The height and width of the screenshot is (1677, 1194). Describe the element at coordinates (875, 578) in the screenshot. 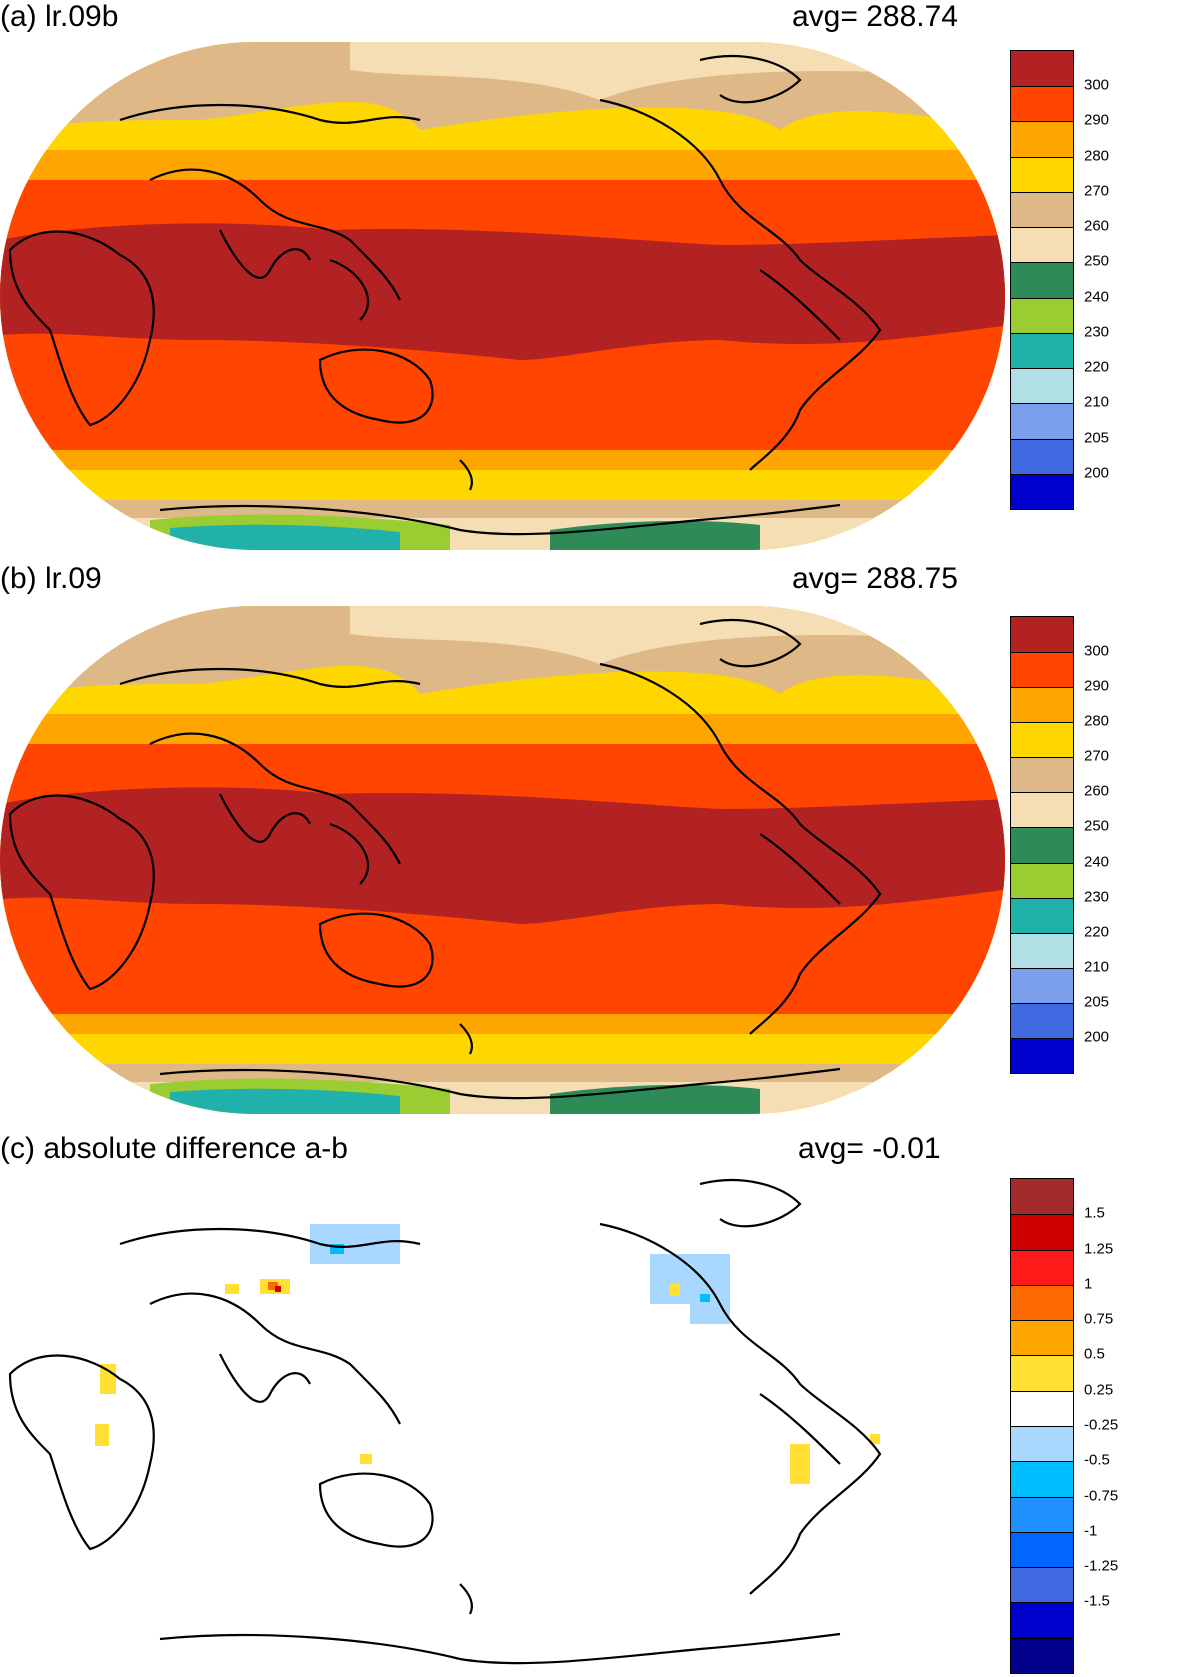

I see `panel-b-average: avg= 288.75` at that location.